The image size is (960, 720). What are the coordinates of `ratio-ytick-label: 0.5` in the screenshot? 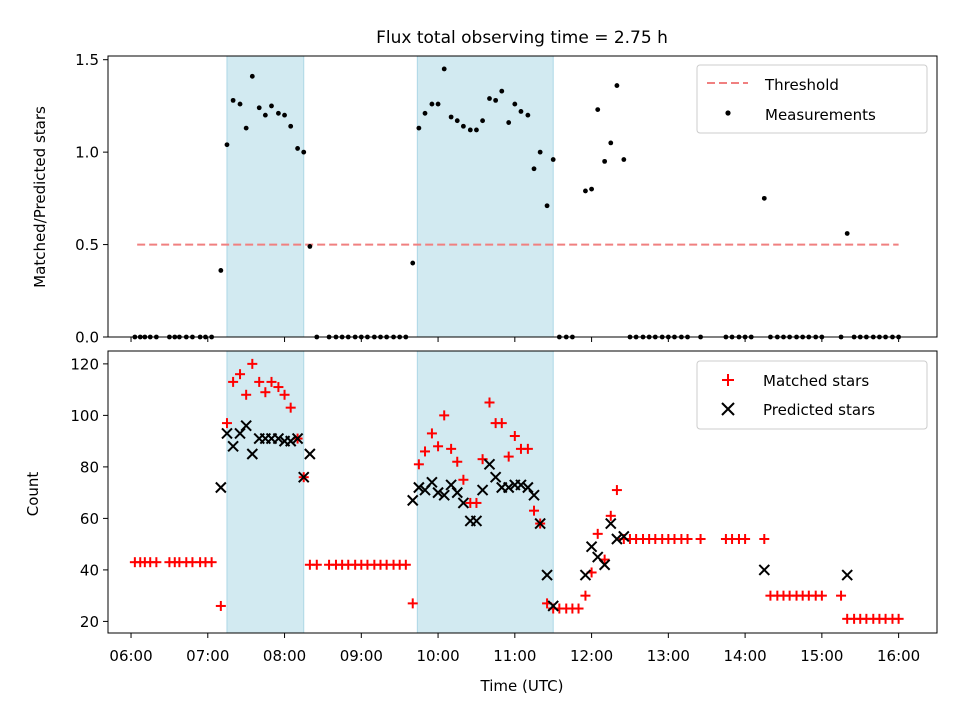 It's located at (87, 245).